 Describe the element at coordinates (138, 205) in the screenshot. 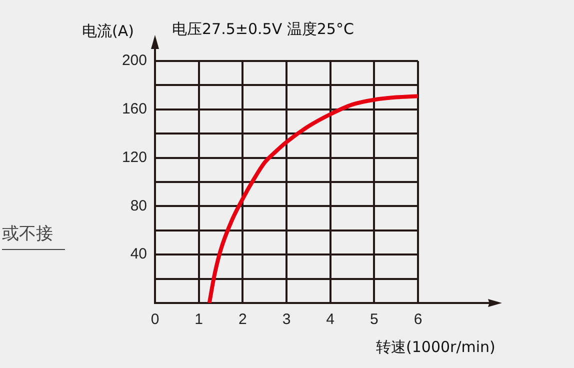

I see `y-tick-label: 80` at that location.